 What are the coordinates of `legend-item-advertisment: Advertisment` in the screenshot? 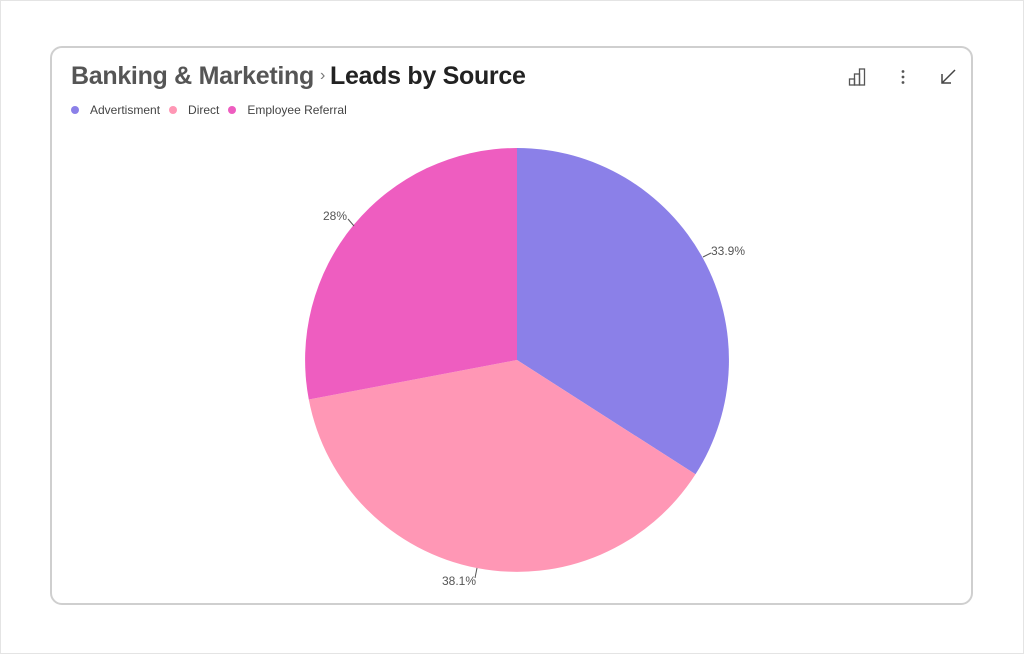 It's located at (115, 110).